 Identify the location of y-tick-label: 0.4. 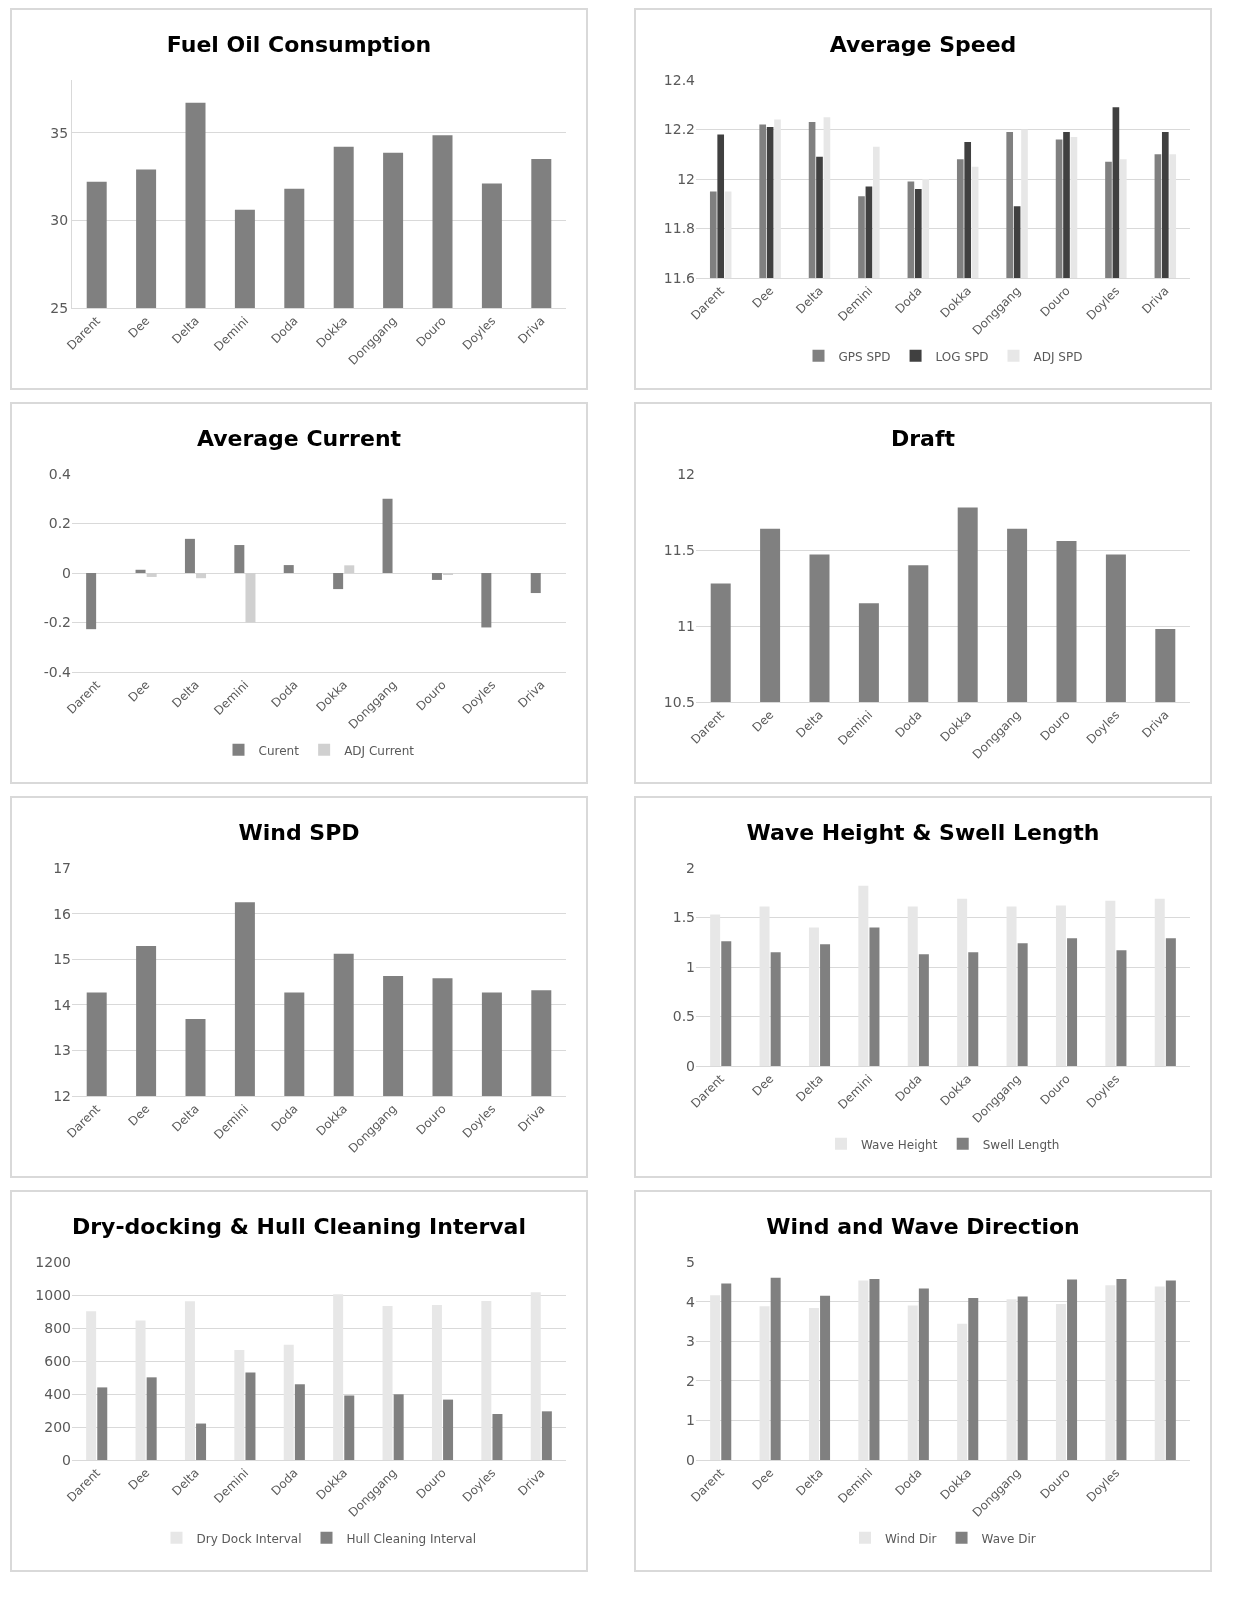
(60, 473).